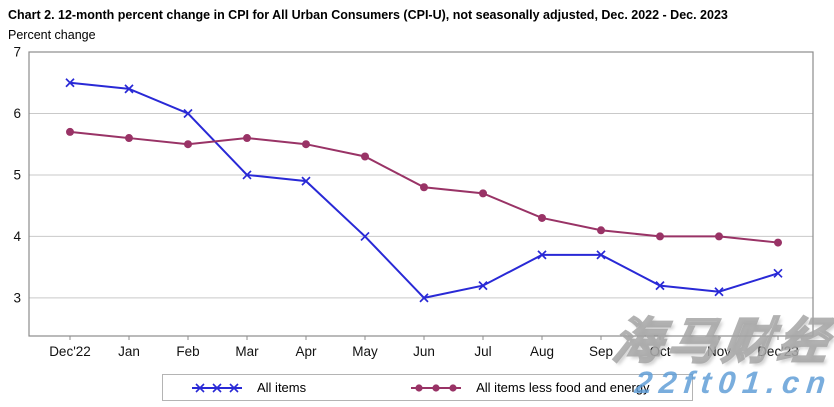  I want to click on svg-text: Jan, so click(129, 351).